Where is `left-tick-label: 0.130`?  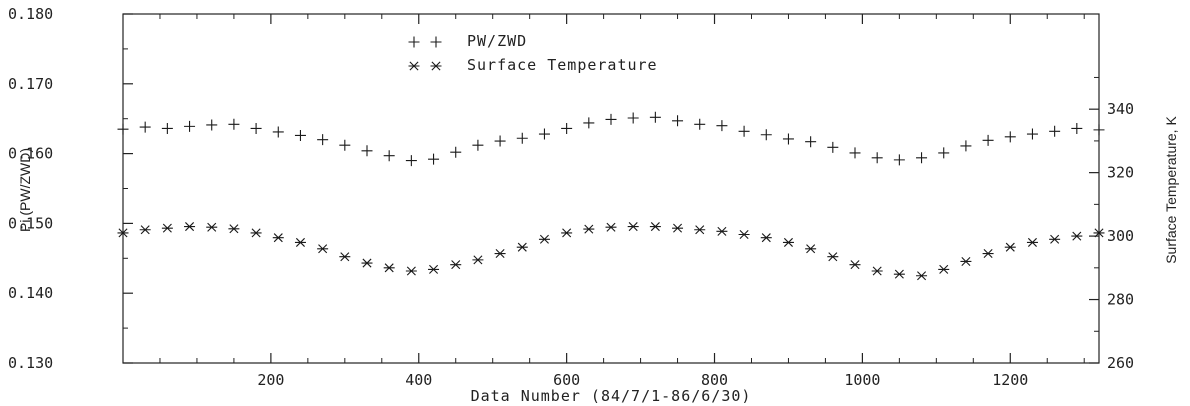 left-tick-label: 0.130 is located at coordinates (30, 363).